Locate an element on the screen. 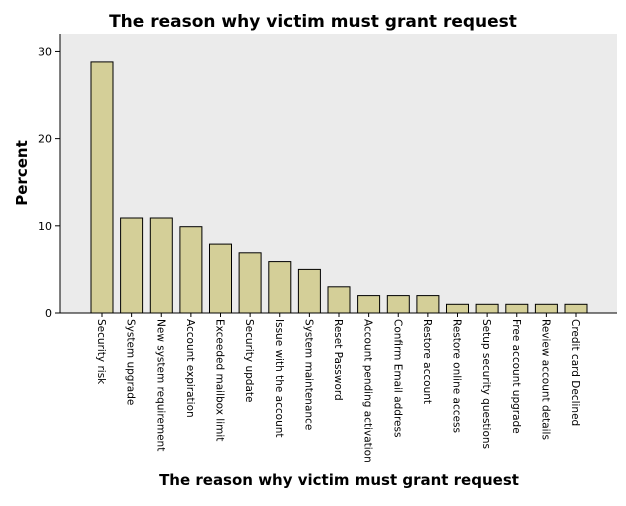 Image resolution: width=626 pixels, height=506 pixels. x-tick-label: Security risk is located at coordinates (101, 352).